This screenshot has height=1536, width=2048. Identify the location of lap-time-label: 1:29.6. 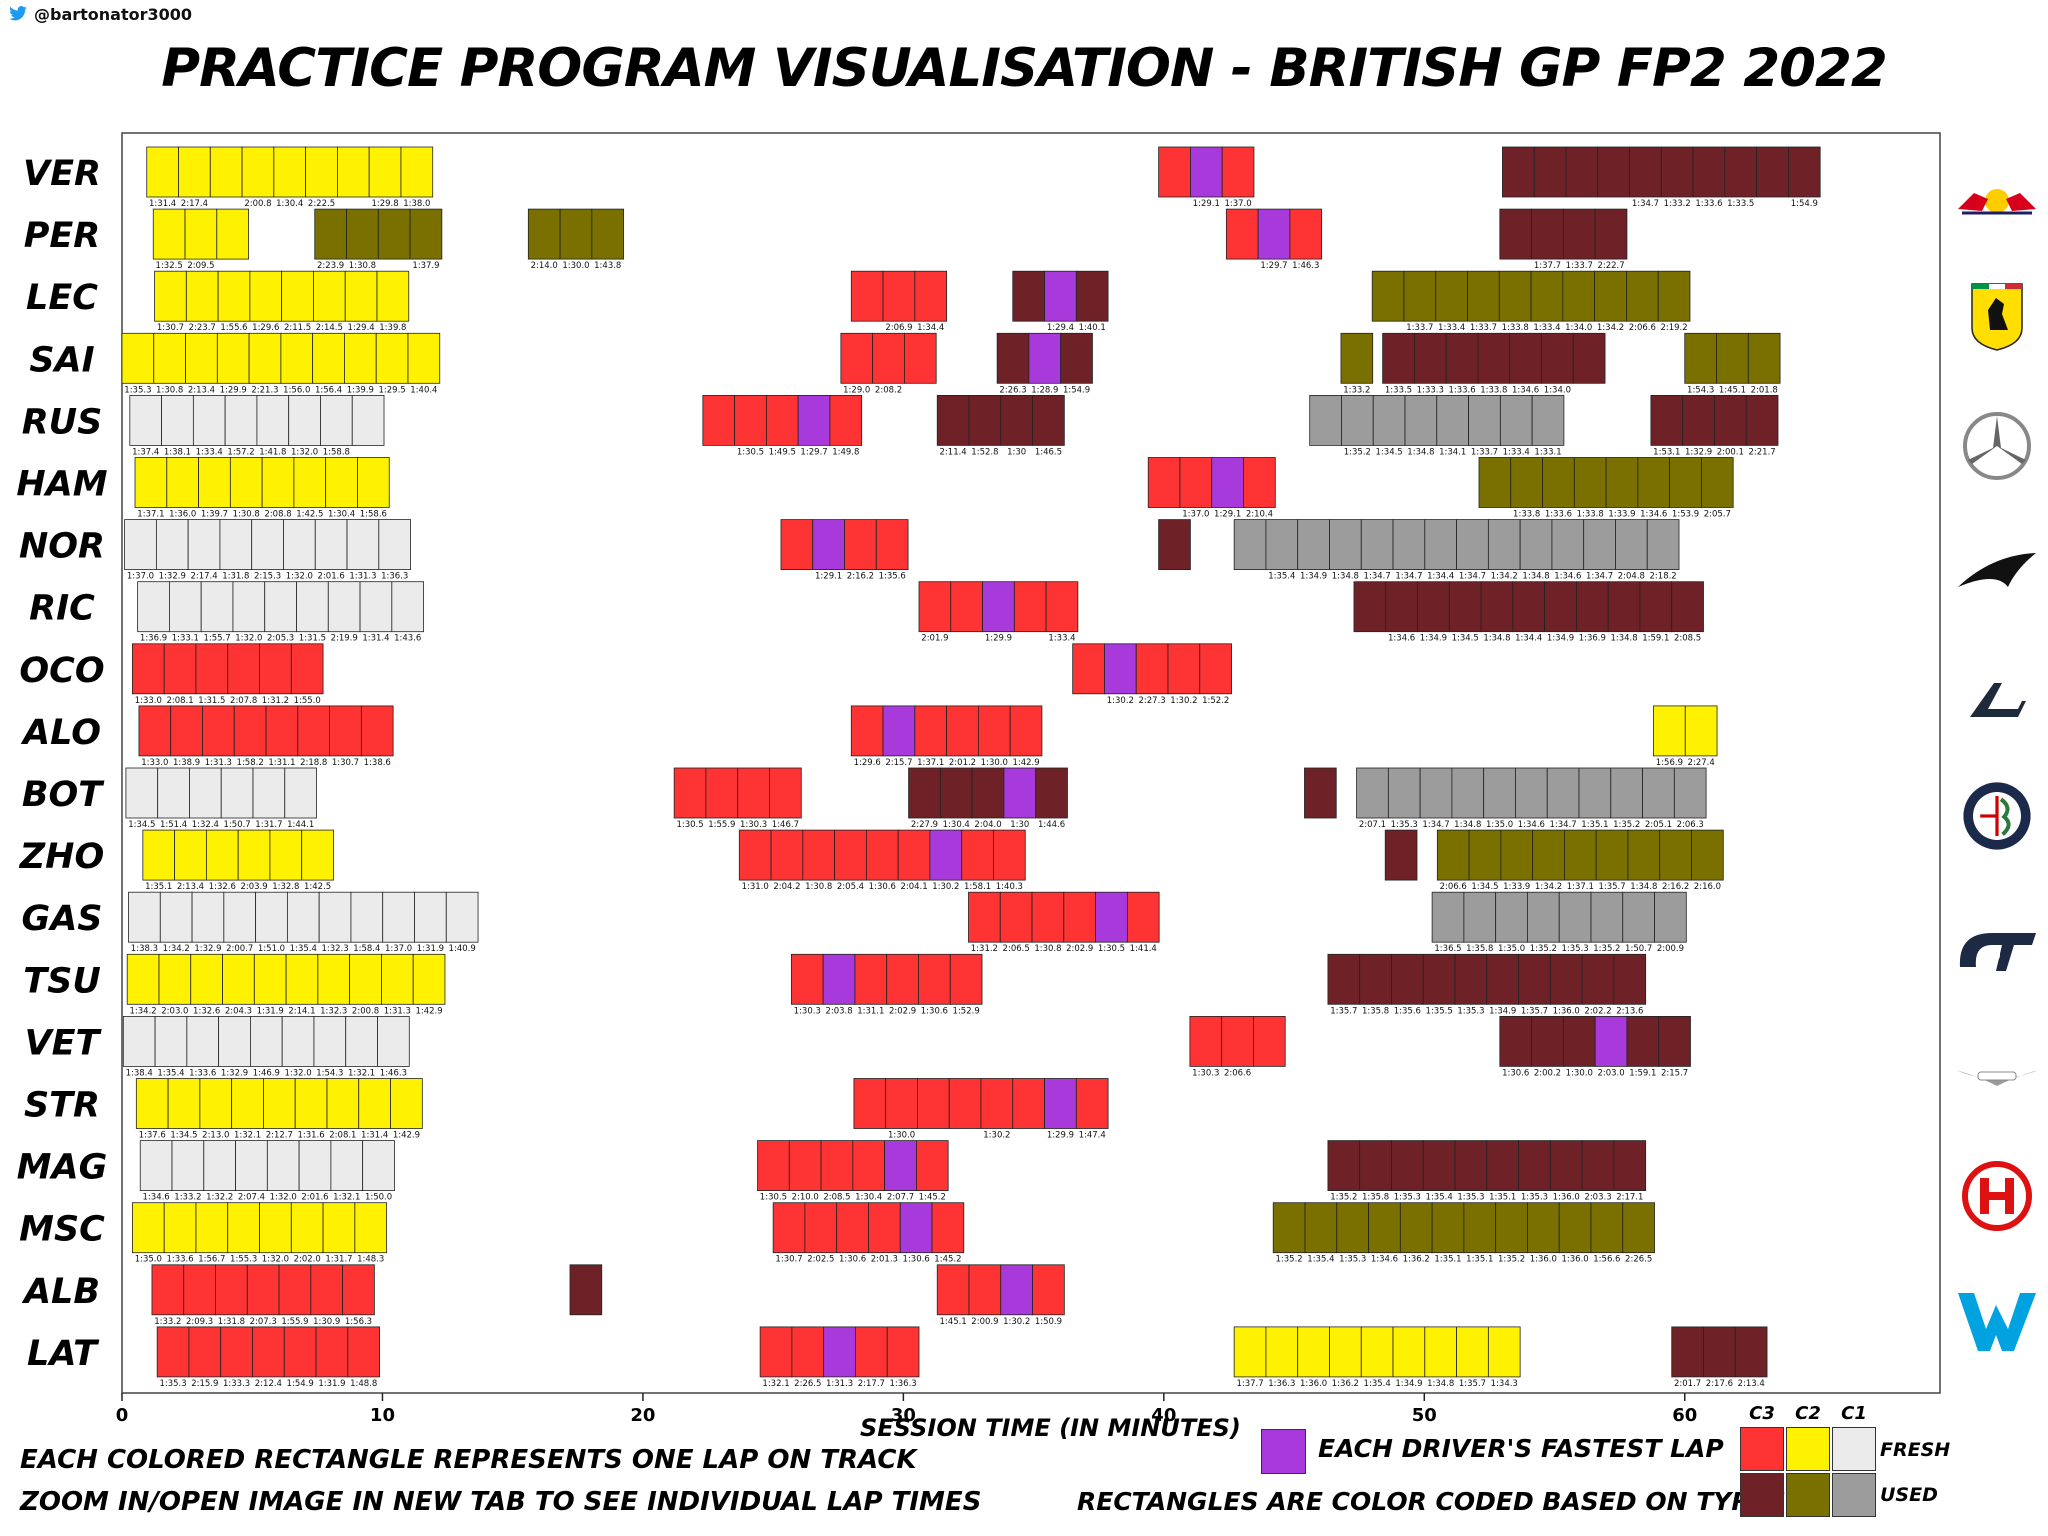
(265, 328).